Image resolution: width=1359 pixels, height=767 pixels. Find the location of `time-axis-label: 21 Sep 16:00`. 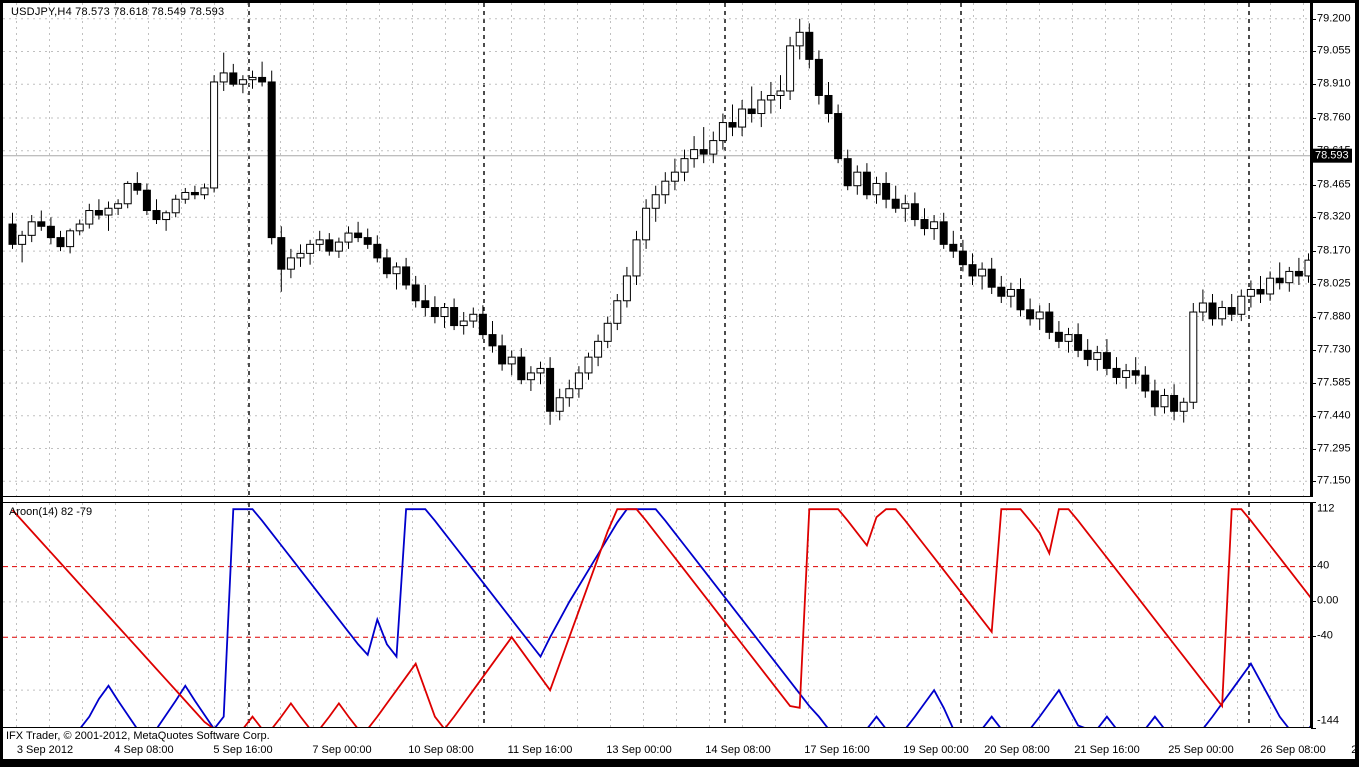

time-axis-label: 21 Sep 16:00 is located at coordinates (1107, 750).